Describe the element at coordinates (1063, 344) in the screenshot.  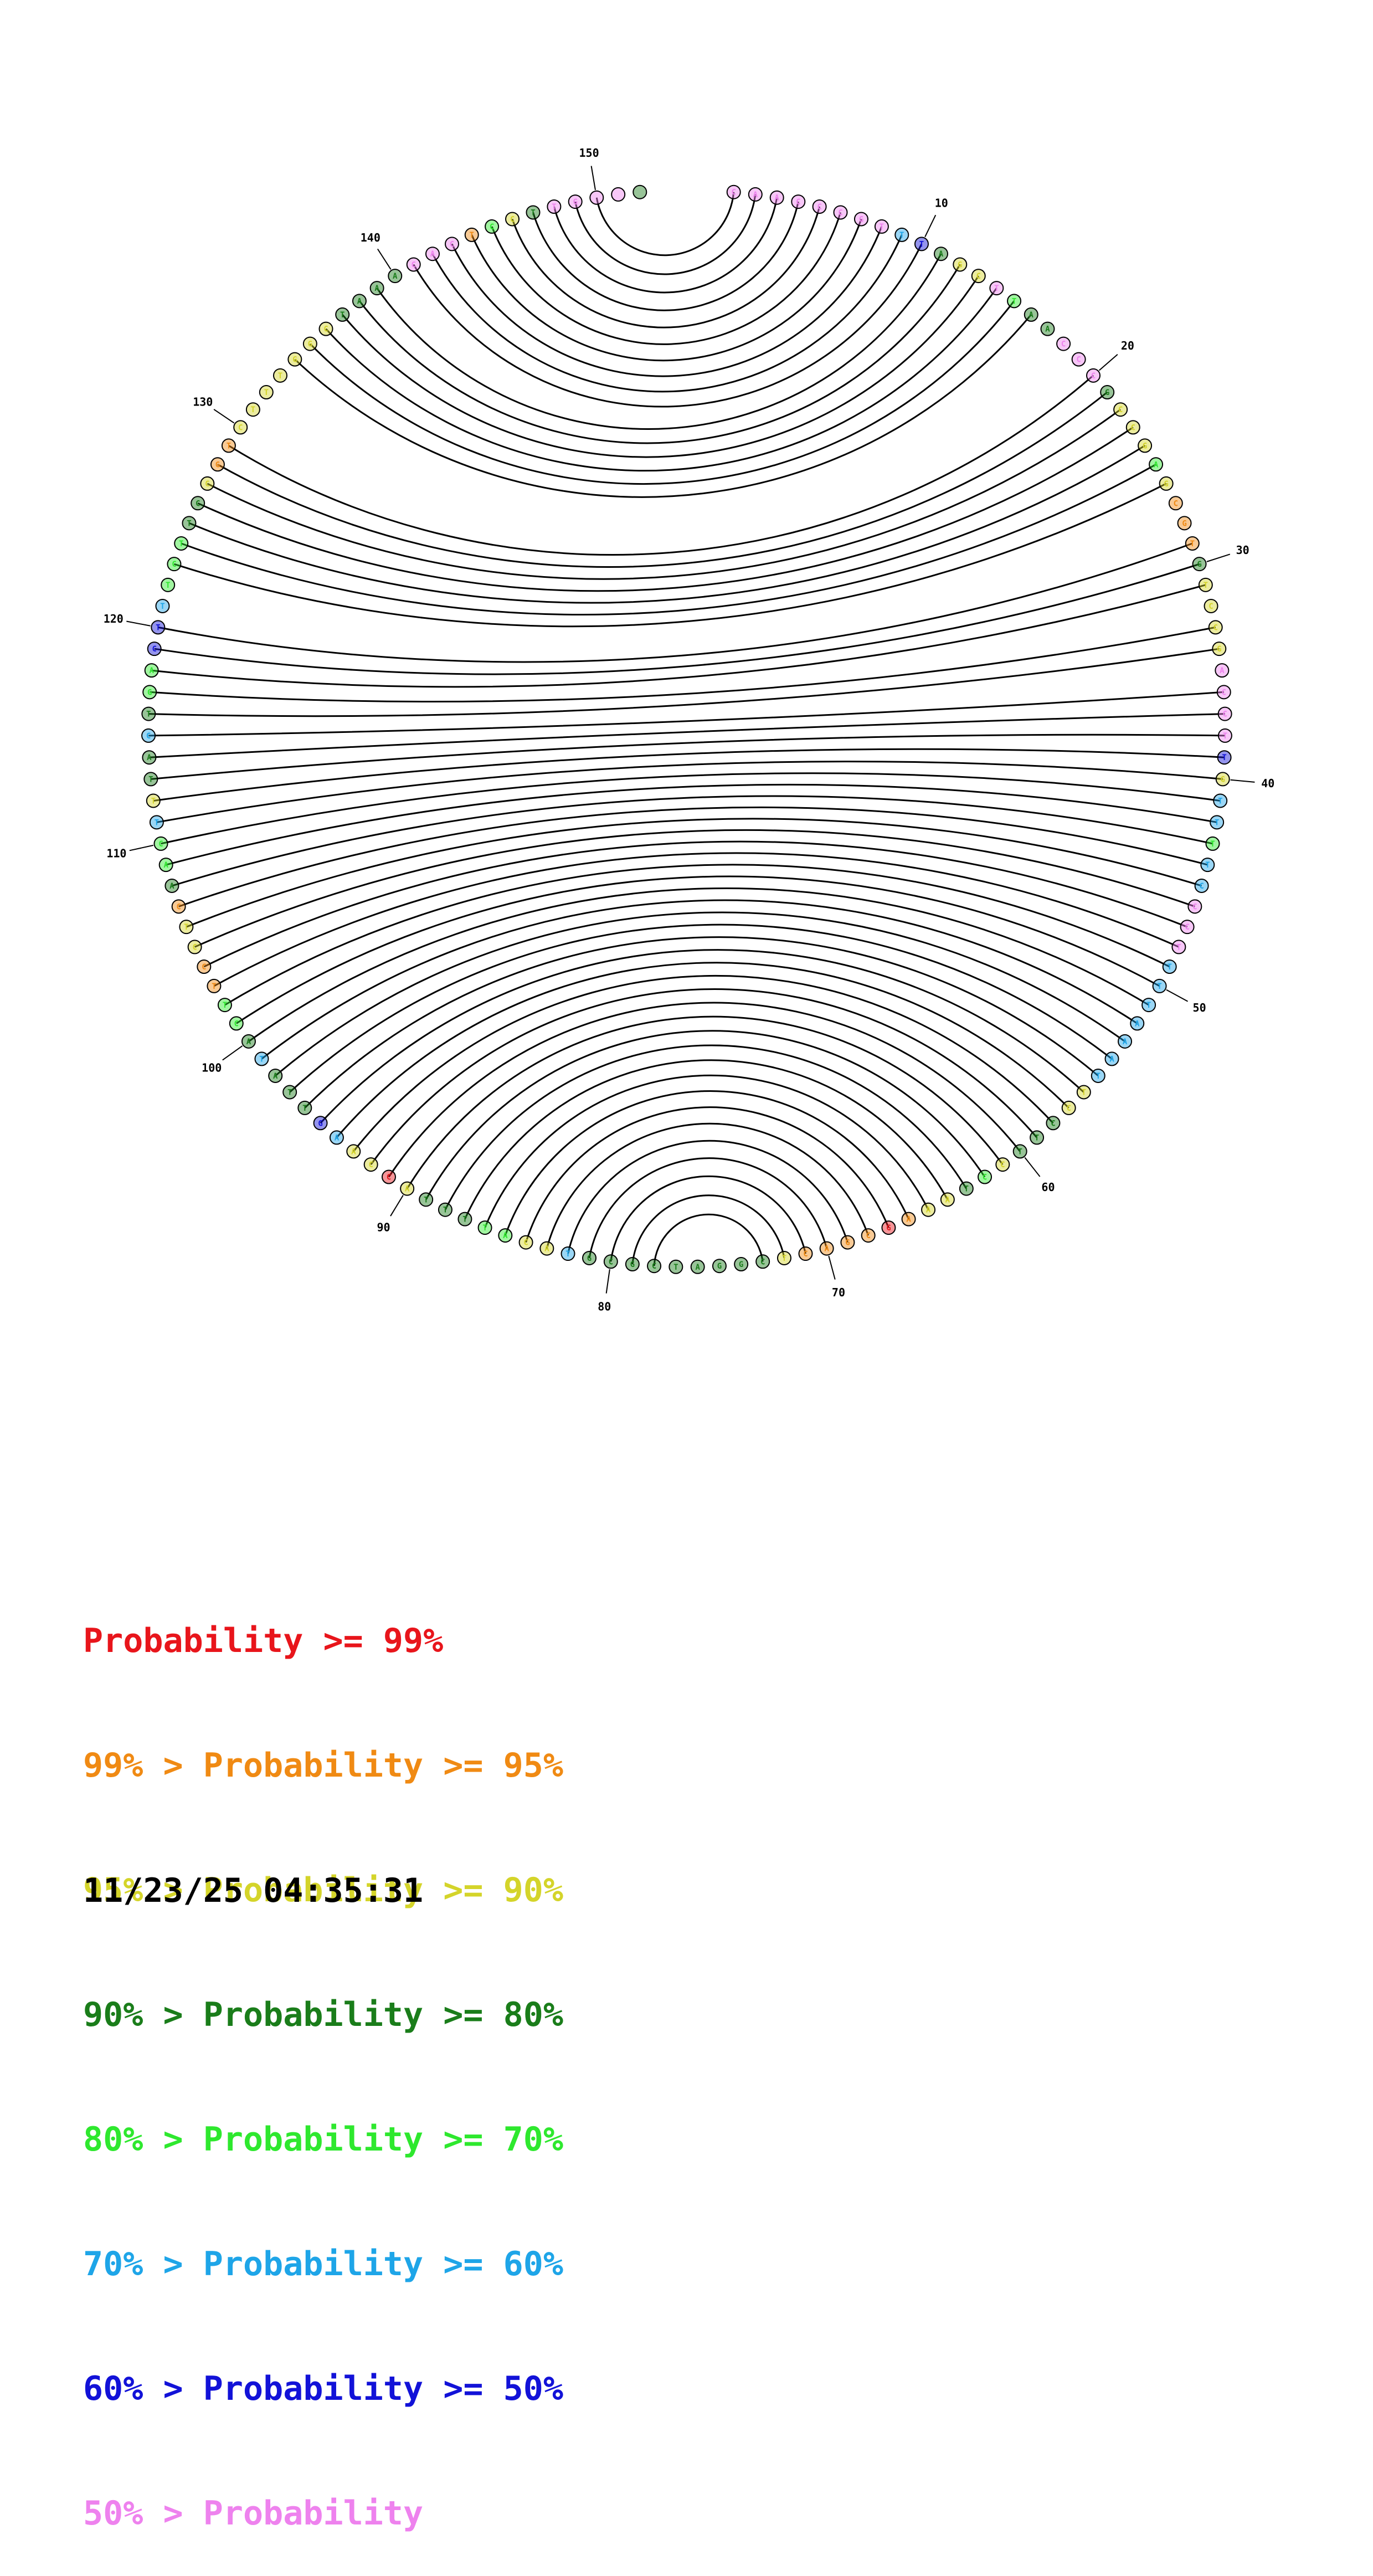
I see `nucleotide-letter-18: C` at that location.